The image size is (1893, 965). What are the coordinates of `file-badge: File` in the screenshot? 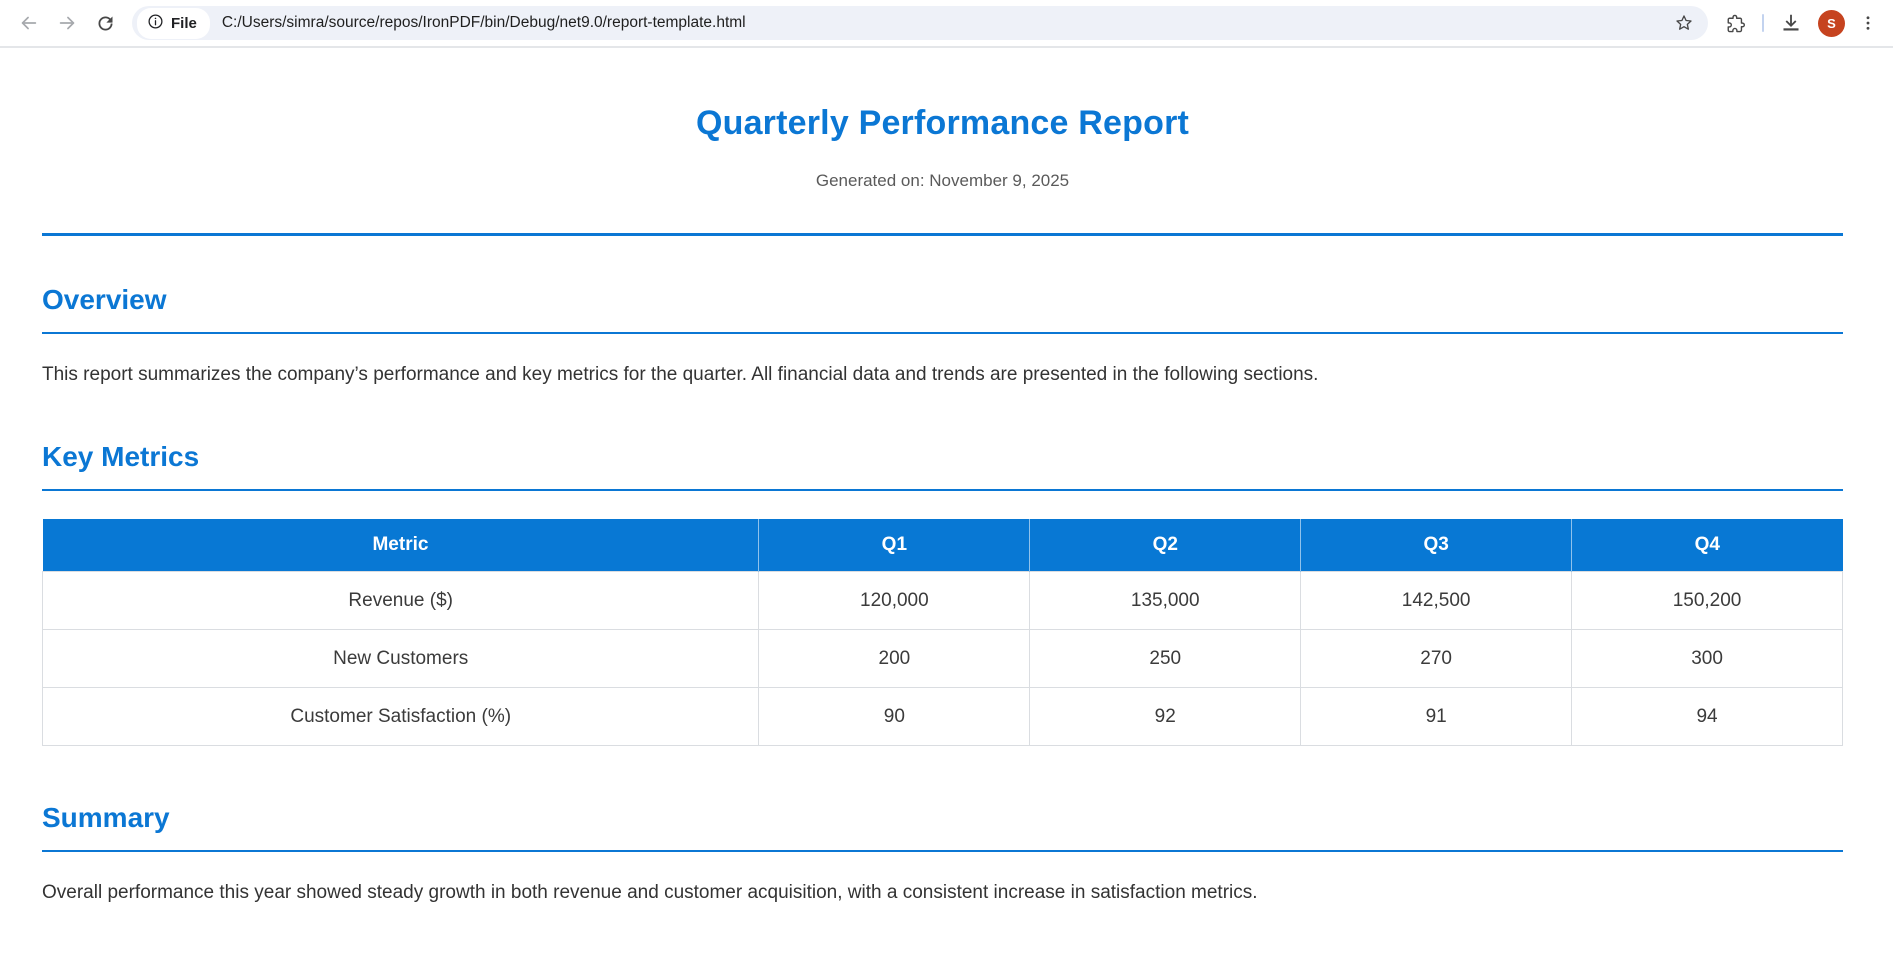 It's located at (173, 23).